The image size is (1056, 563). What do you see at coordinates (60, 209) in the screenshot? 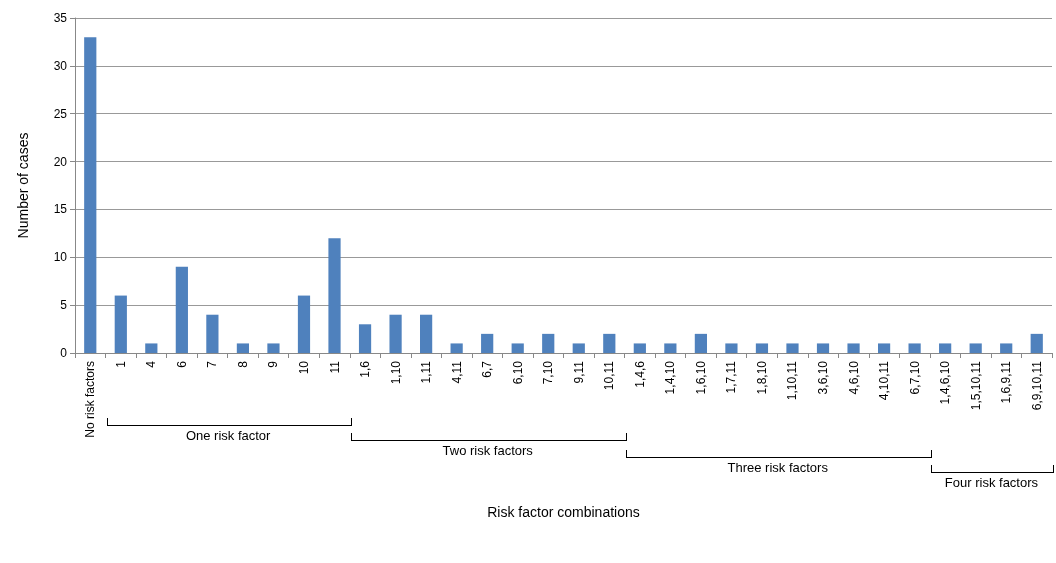
I see `y-tick-label: 15` at bounding box center [60, 209].